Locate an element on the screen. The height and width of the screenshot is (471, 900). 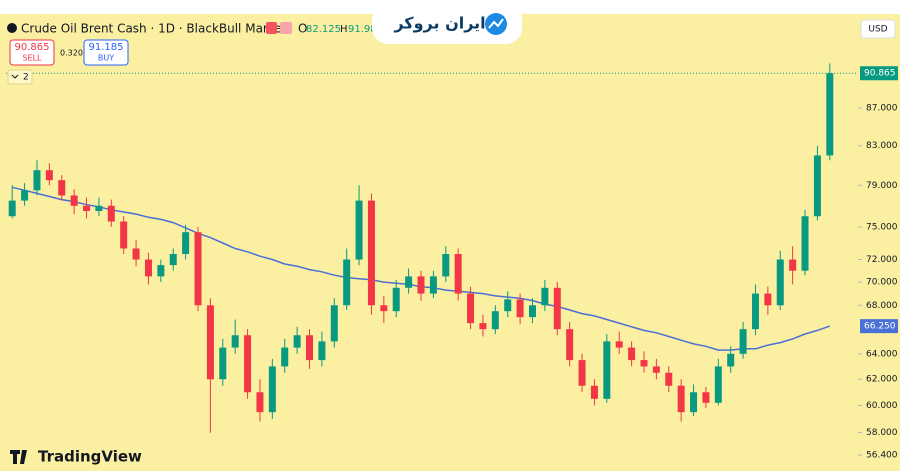
ma-price-box is located at coordinates (879, 326).